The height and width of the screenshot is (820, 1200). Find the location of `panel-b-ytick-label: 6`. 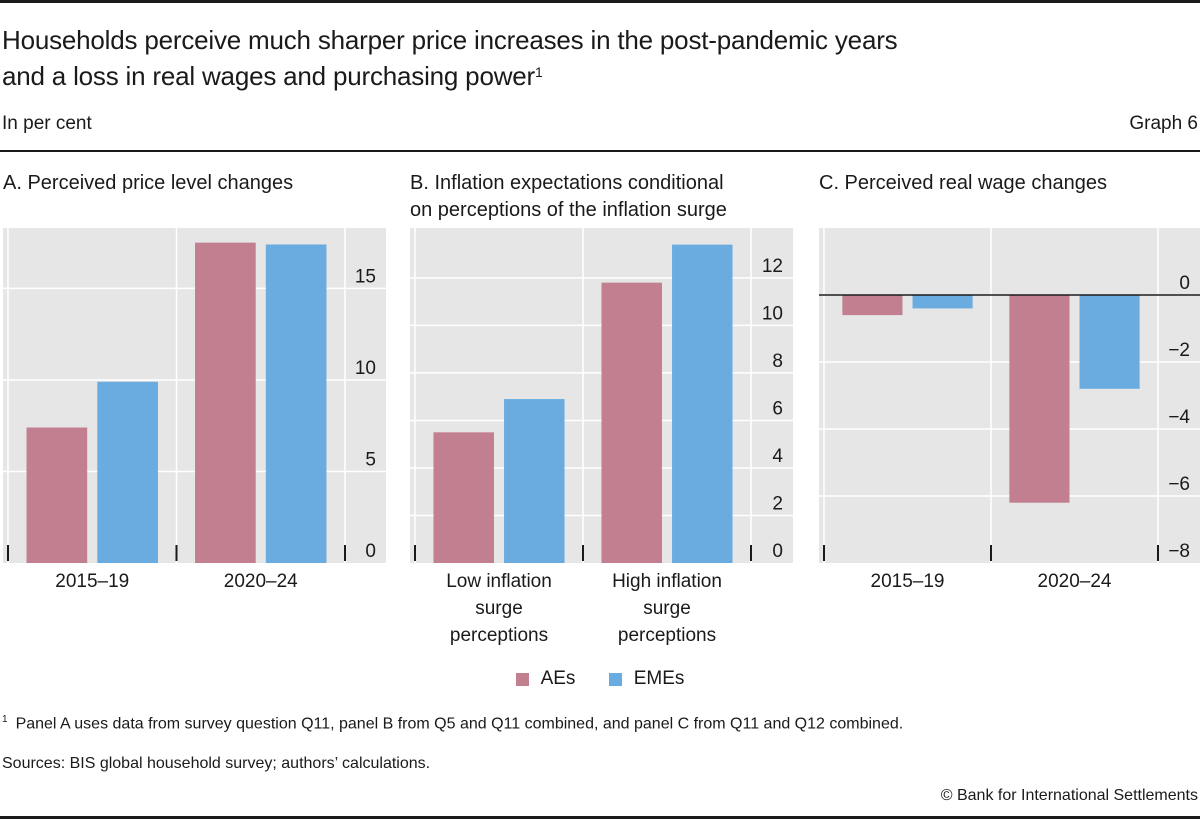

panel-b-ytick-label: 6 is located at coordinates (777, 408).